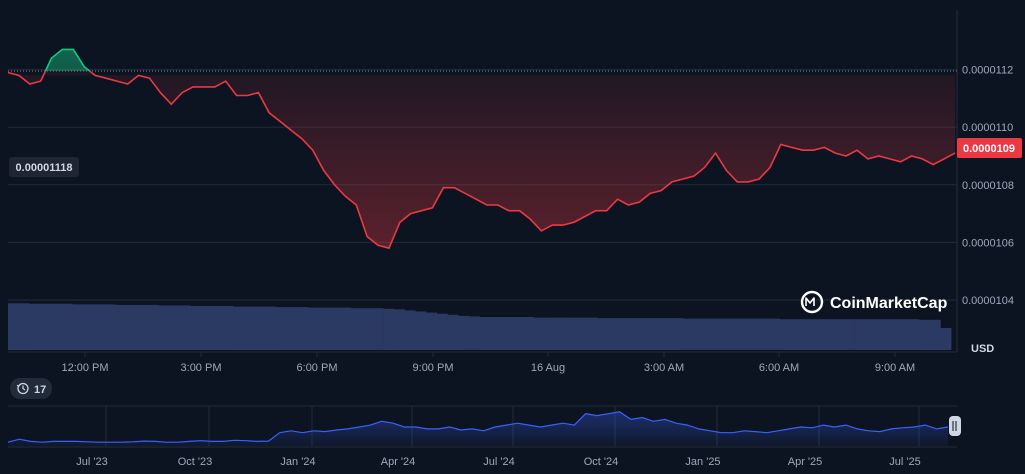  What do you see at coordinates (889, 303) in the screenshot?
I see `brand-name: CoinMarketCap` at bounding box center [889, 303].